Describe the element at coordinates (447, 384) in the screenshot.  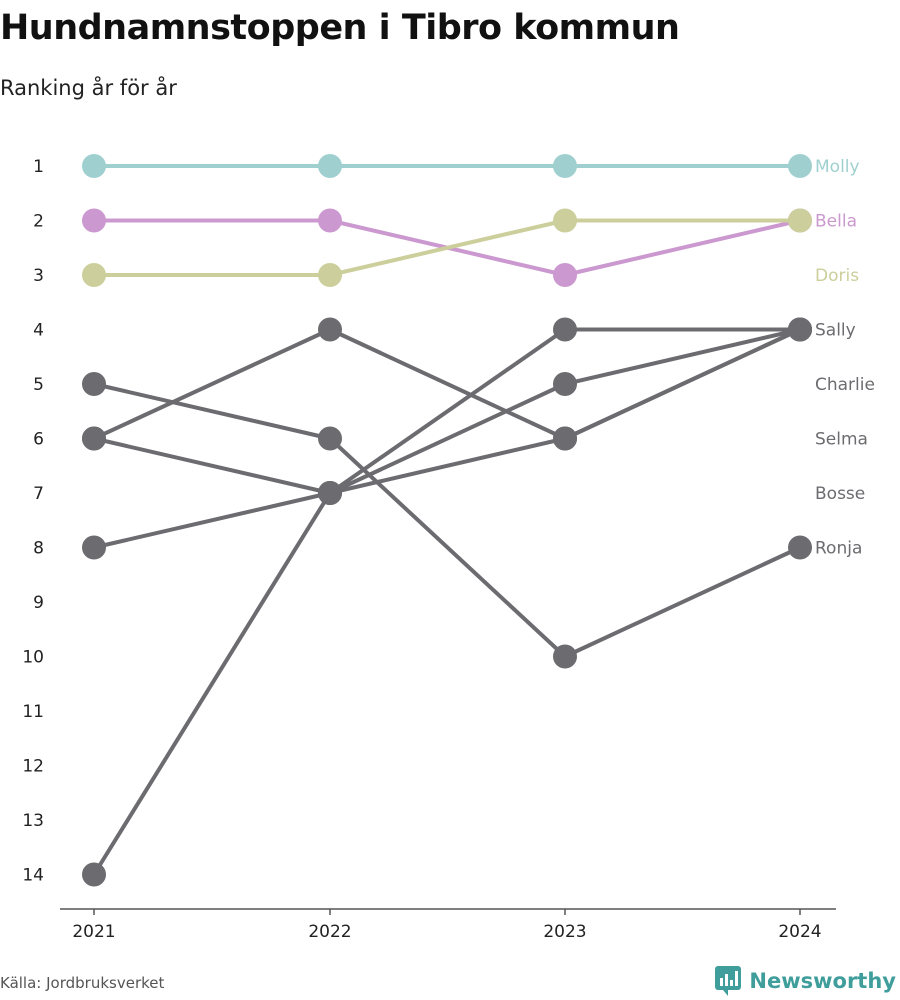
I see `series-line-charlie` at that location.